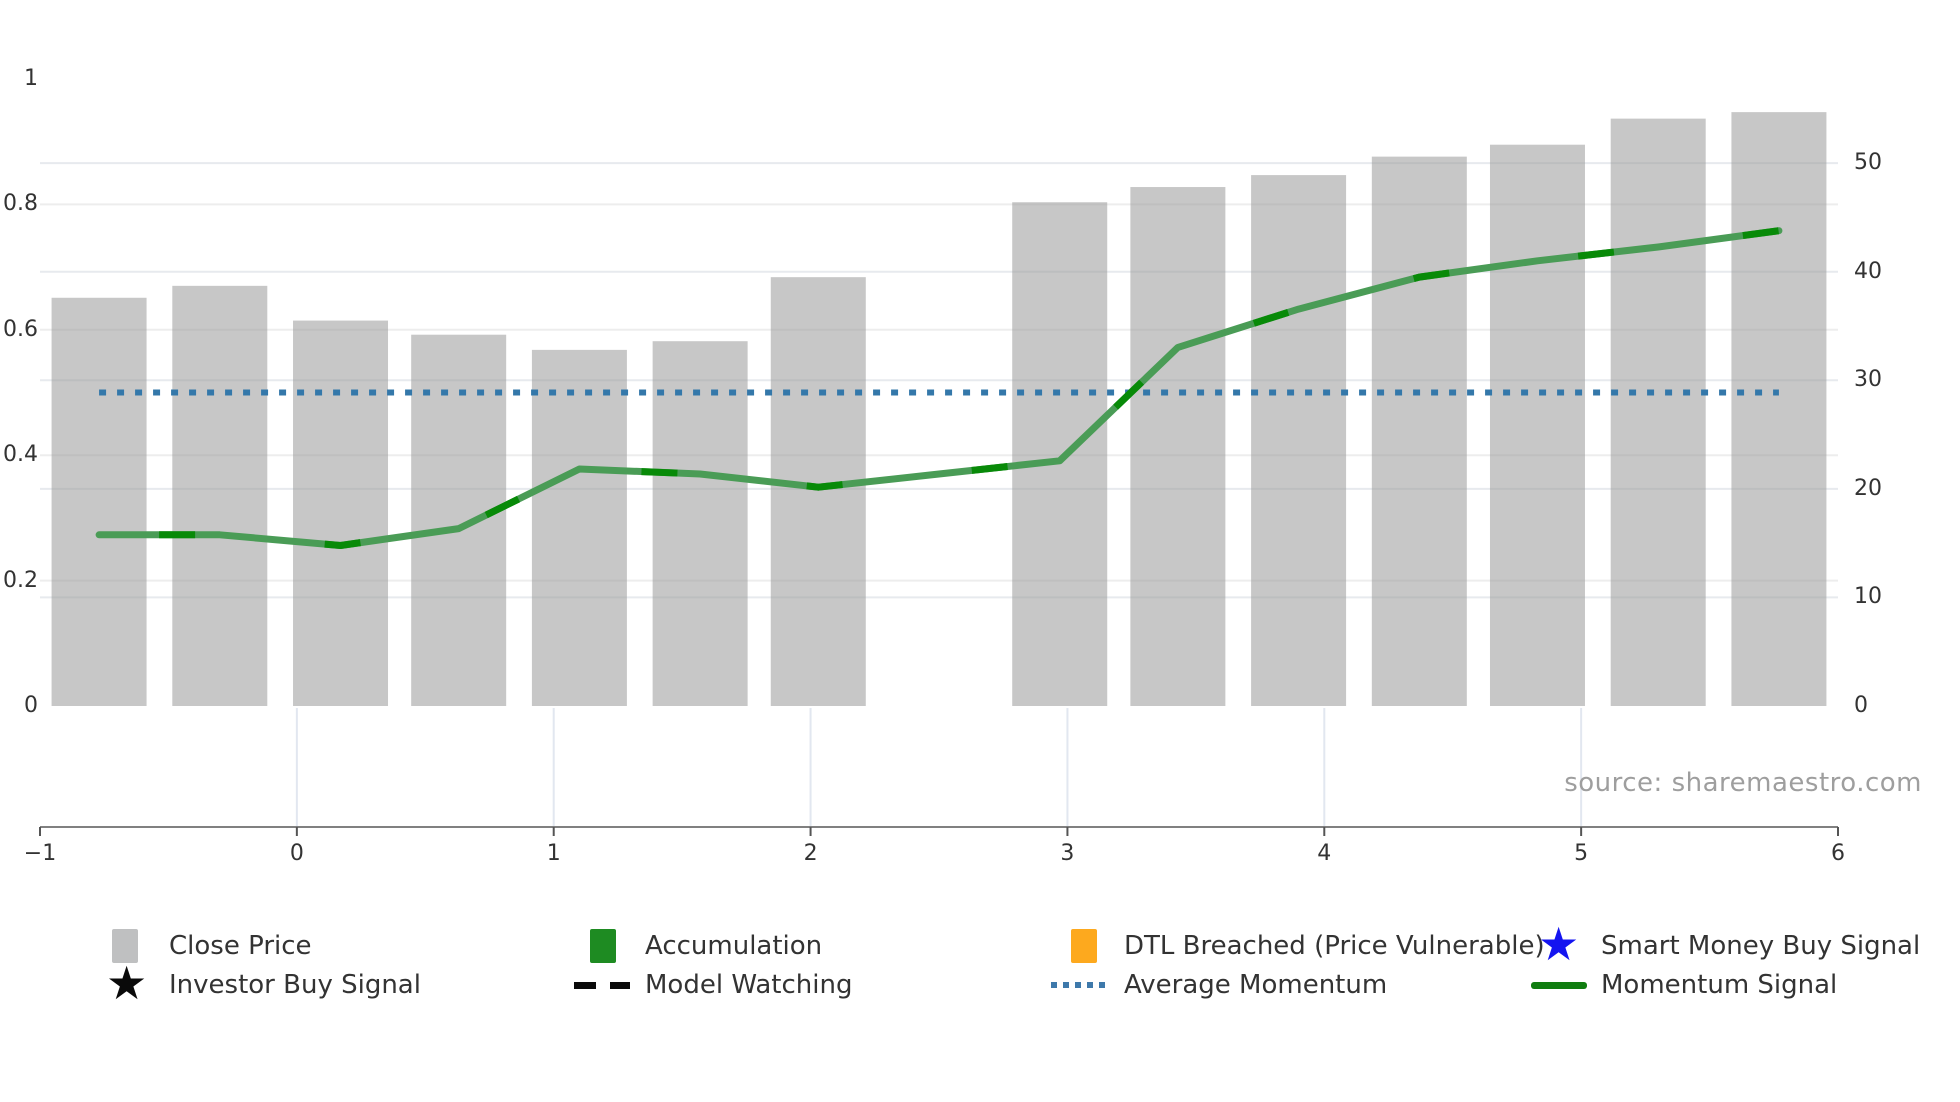 The height and width of the screenshot is (1102, 1960). I want to click on x-tick-label: 5, so click(1581, 853).